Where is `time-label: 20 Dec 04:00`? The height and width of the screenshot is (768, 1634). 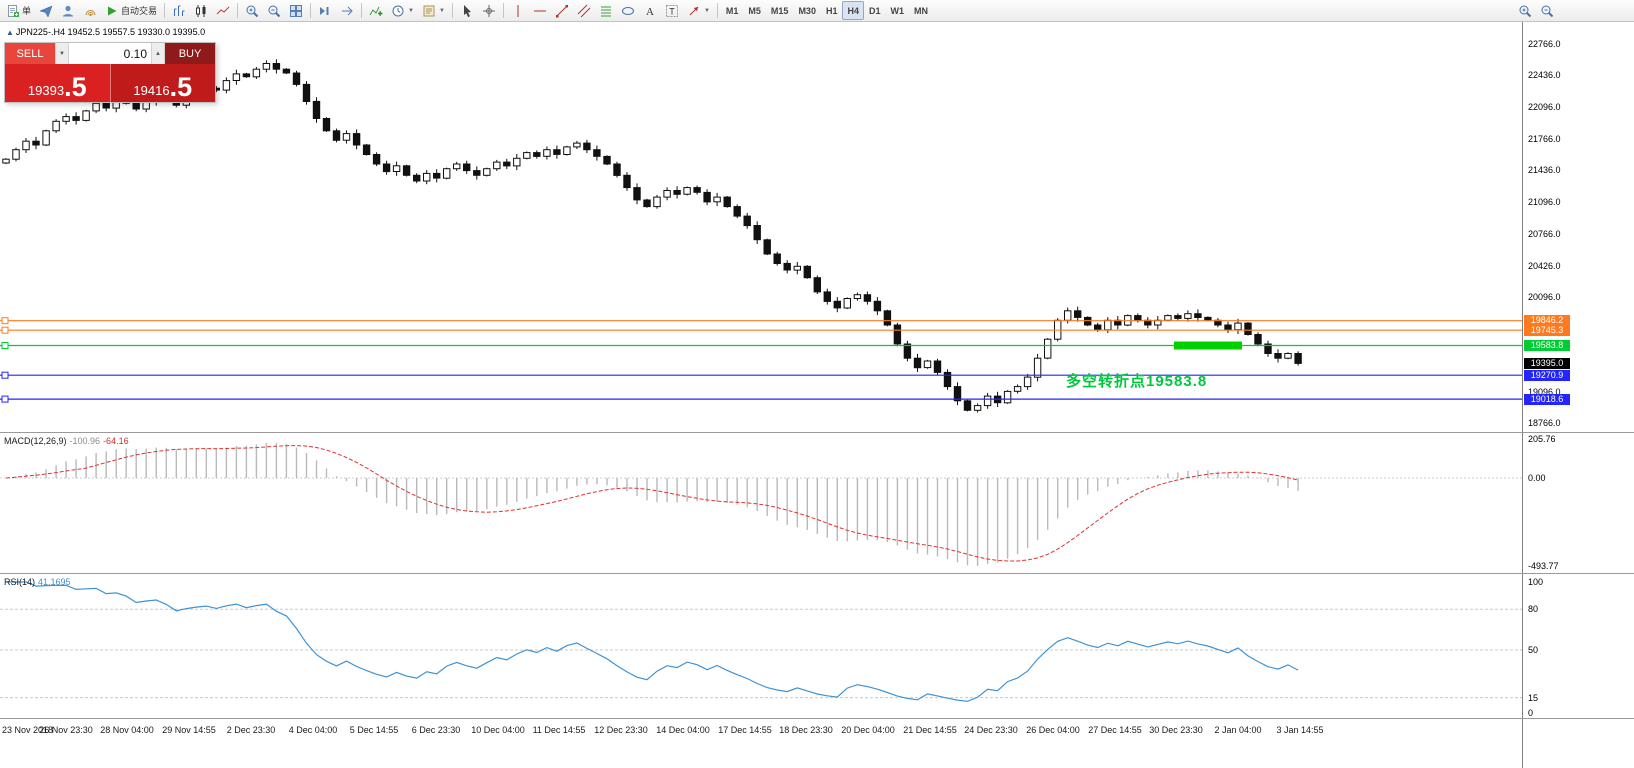 time-label: 20 Dec 04:00 is located at coordinates (868, 730).